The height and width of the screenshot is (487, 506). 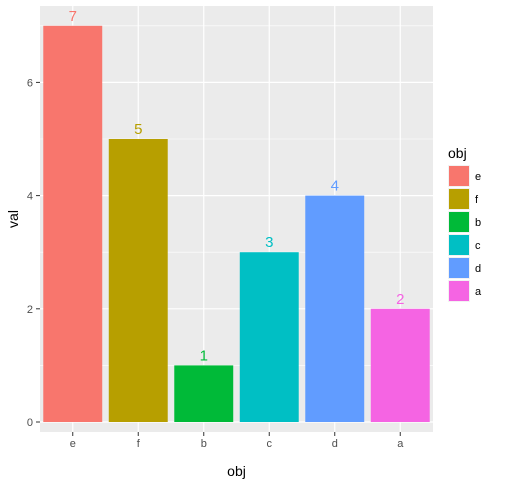 What do you see at coordinates (139, 444) in the screenshot?
I see `x-tick-label-f: f` at bounding box center [139, 444].